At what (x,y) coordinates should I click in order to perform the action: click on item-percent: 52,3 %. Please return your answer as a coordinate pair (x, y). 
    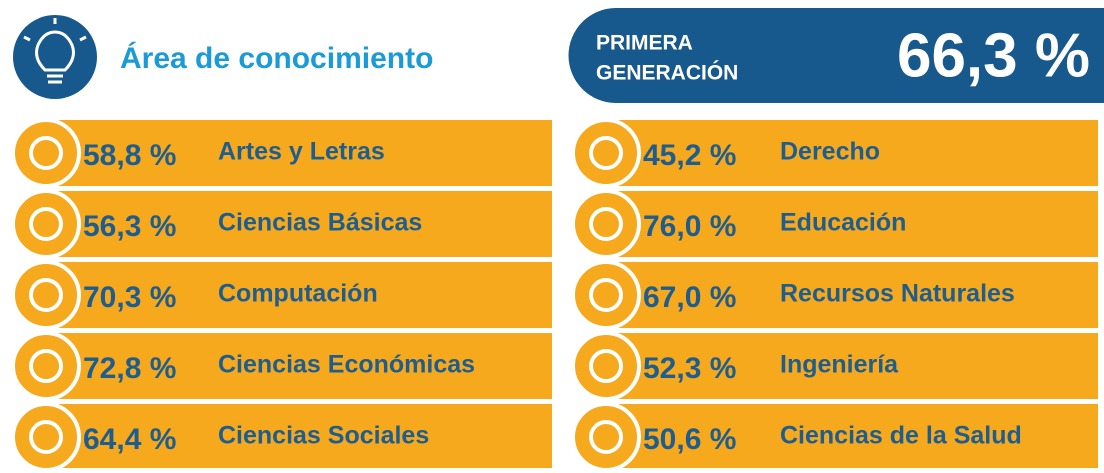
    Looking at the image, I should click on (689, 368).